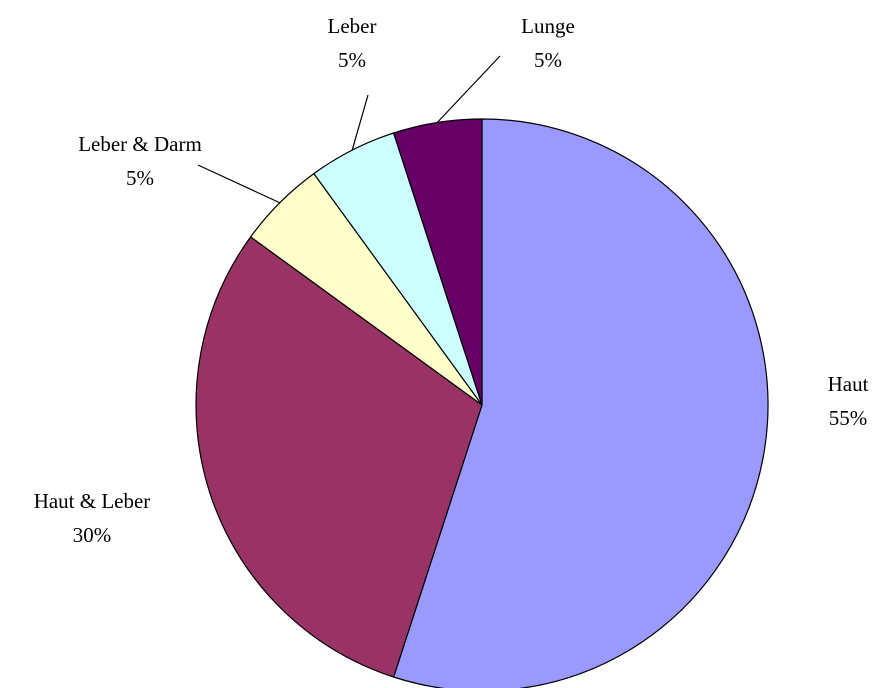  I want to click on pie-slice, so click(437, 262).